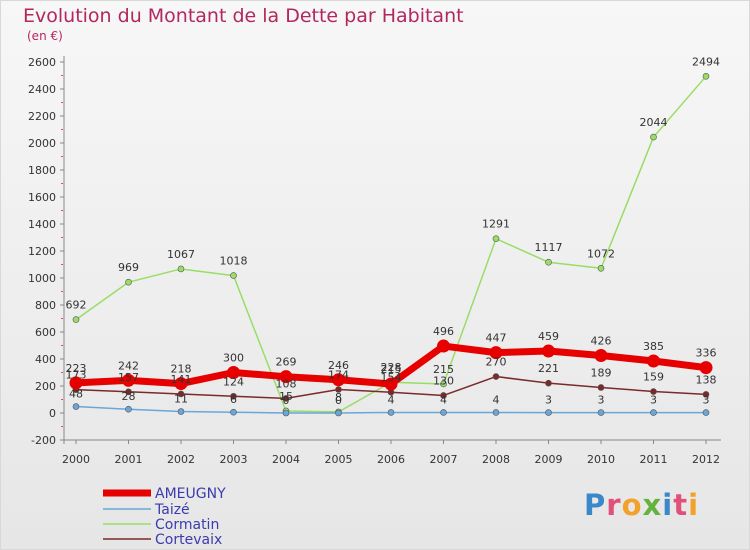  I want to click on logo-letter: i, so click(668, 505).